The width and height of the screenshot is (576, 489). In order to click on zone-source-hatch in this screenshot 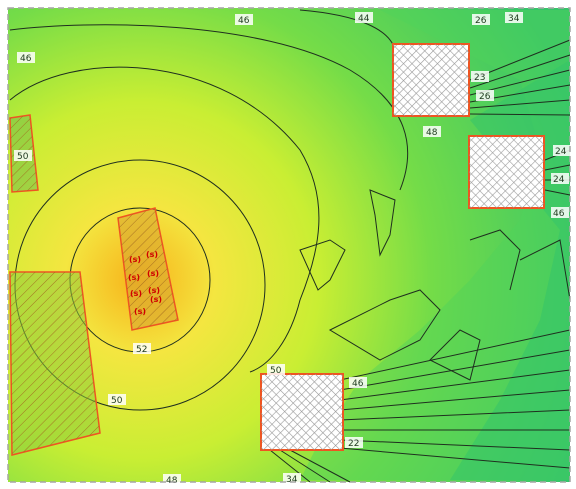, I will do `click(148, 269)`.